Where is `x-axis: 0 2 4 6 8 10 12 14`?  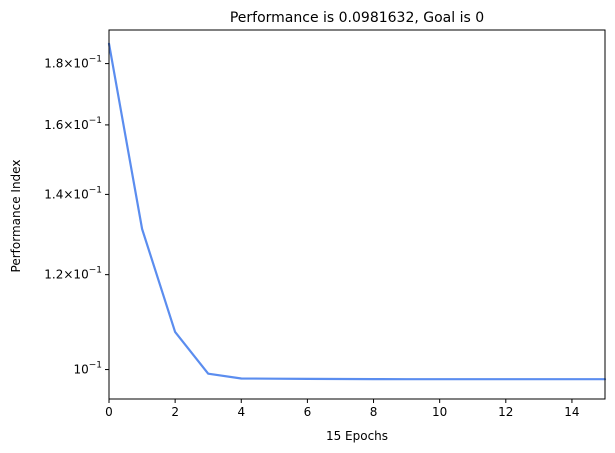
x-axis: 0 2 4 6 8 10 12 14 is located at coordinates (342, 409).